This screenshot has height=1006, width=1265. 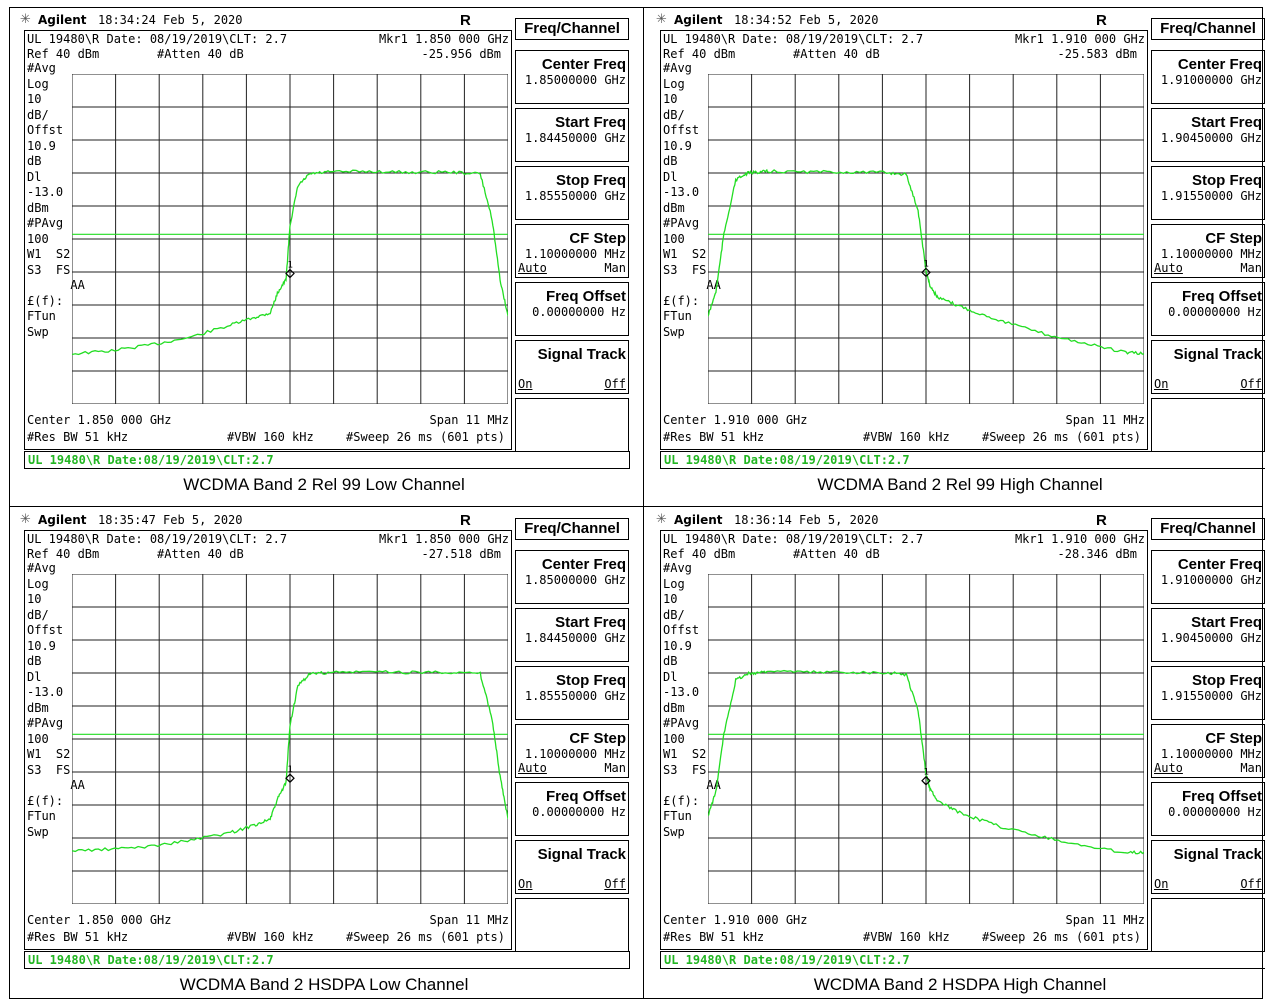 What do you see at coordinates (926, 272) in the screenshot?
I see `marker-diamond` at bounding box center [926, 272].